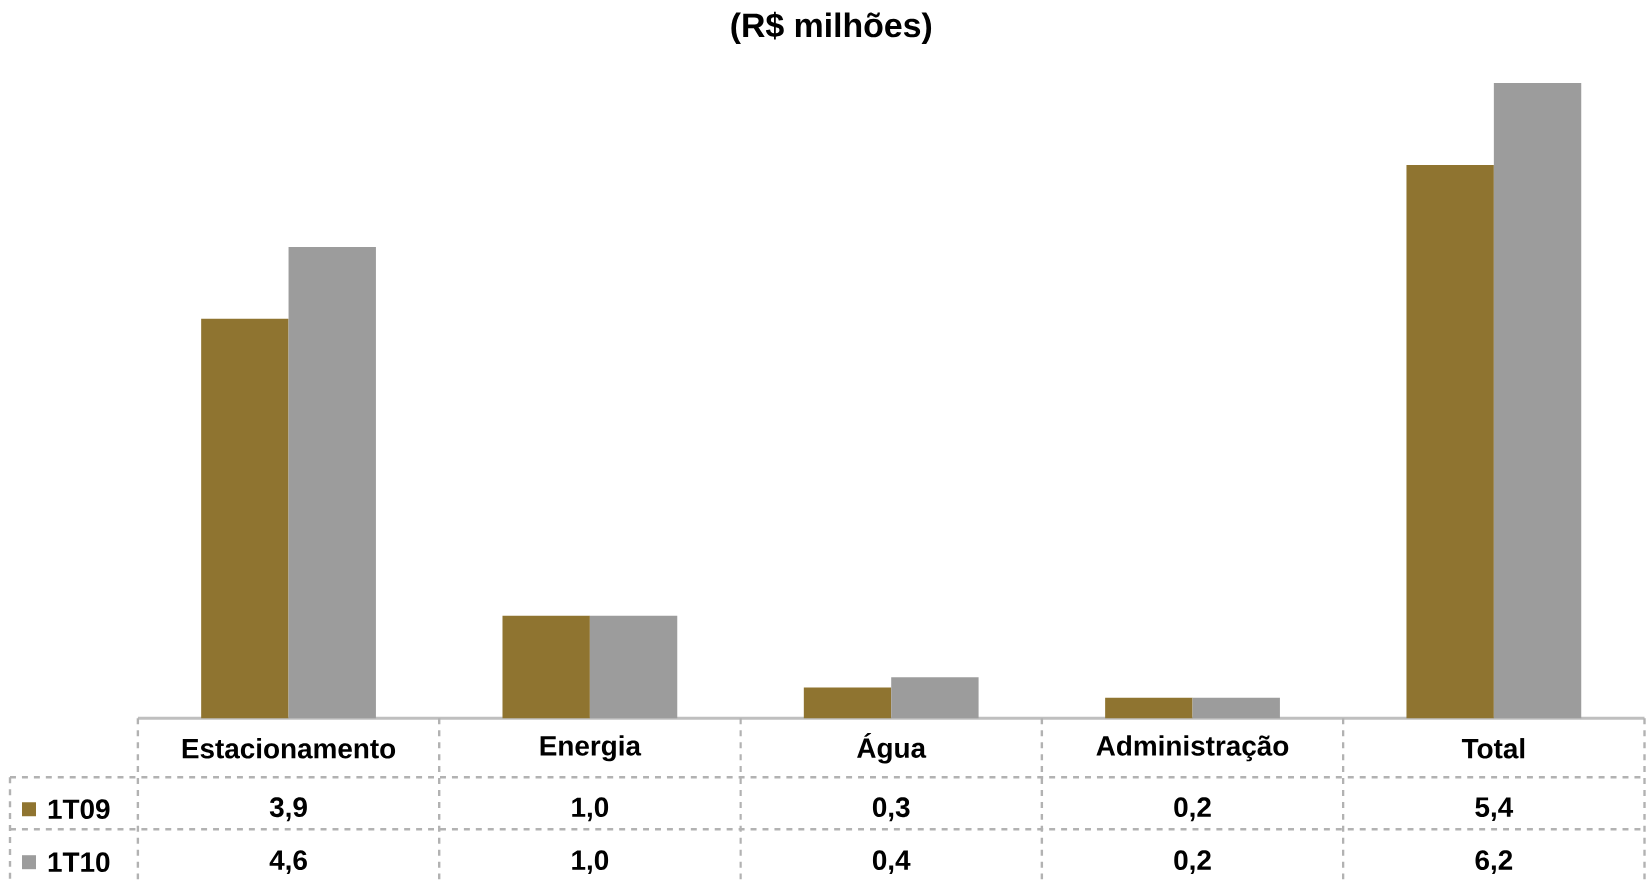  What do you see at coordinates (288, 862) in the screenshot?
I see `data-label: 4,6` at bounding box center [288, 862].